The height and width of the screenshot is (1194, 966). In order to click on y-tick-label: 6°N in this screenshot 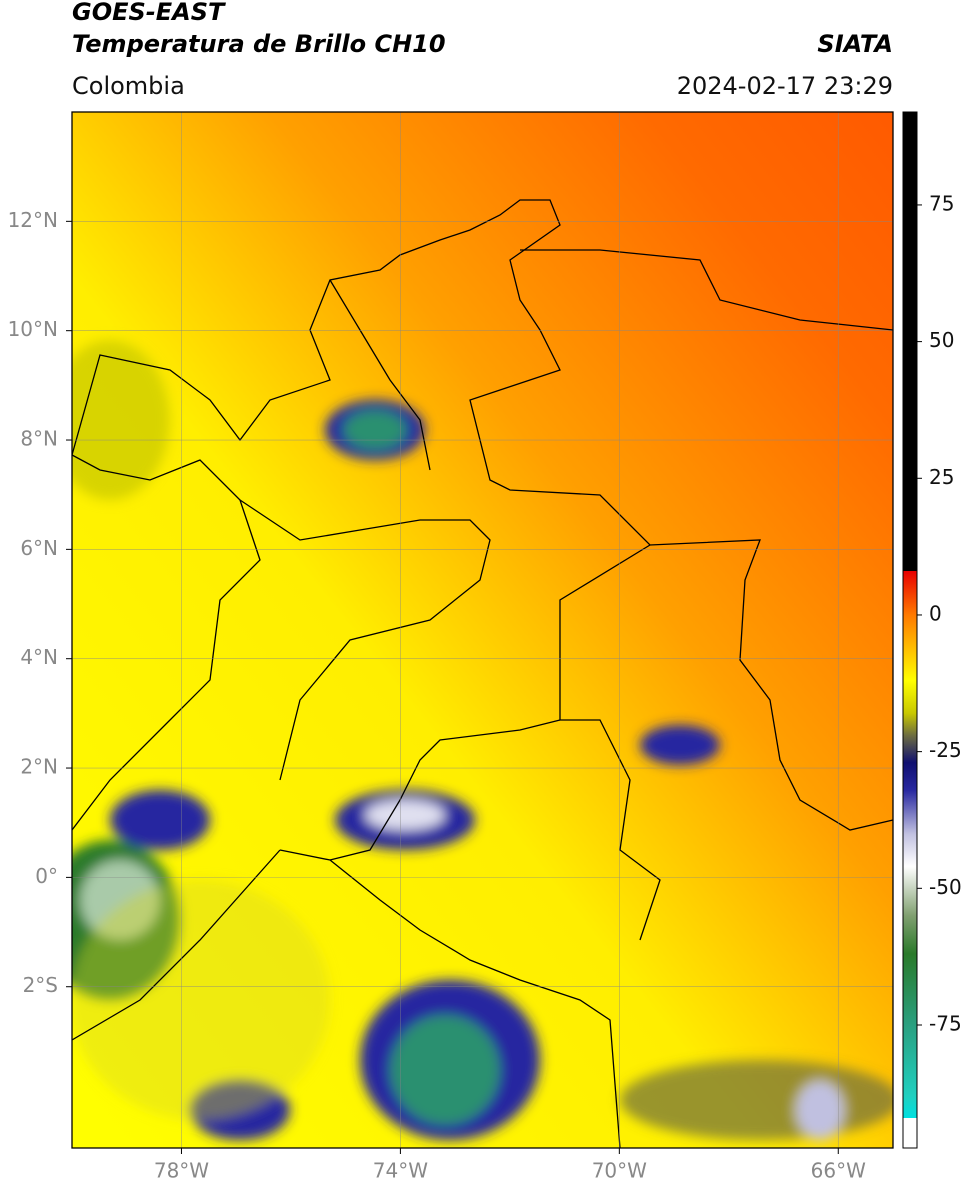, I will do `click(39, 548)`.